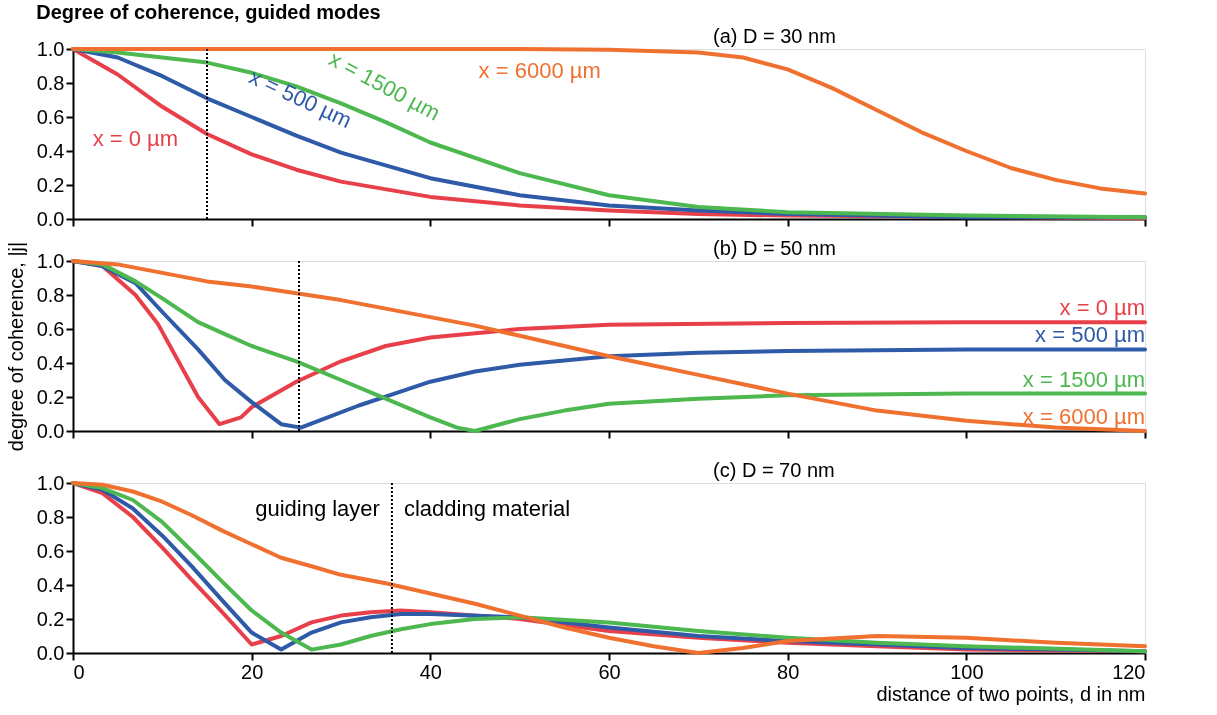 This screenshot has height=715, width=1217. I want to click on x-tick-label: 20, so click(252, 671).